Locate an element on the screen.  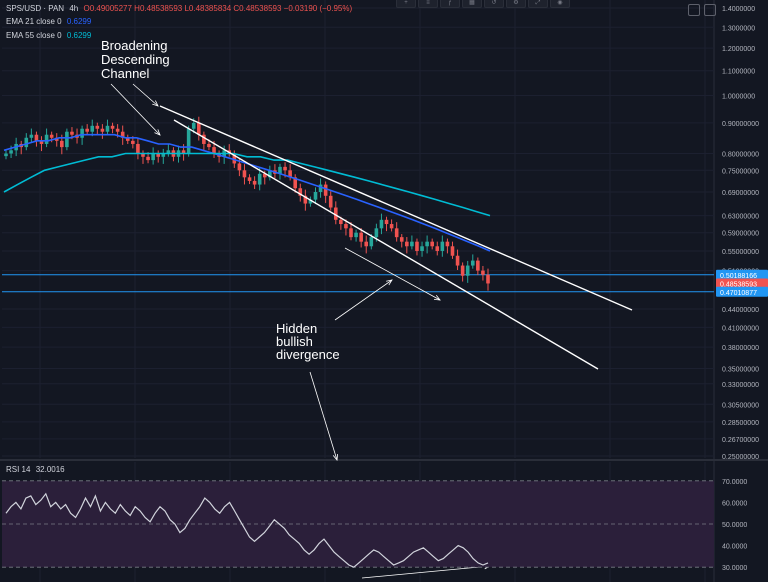
divergence-pointer-arrow-down is located at coordinates (324, 416).